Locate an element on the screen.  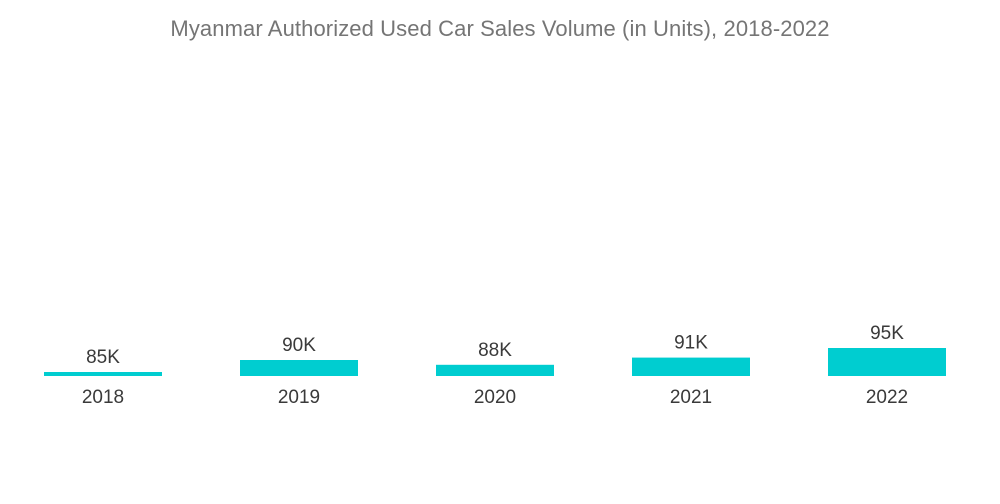
x-axis-tick-labels: 2018 2019 2020 2021 2022 is located at coordinates (495, 397).